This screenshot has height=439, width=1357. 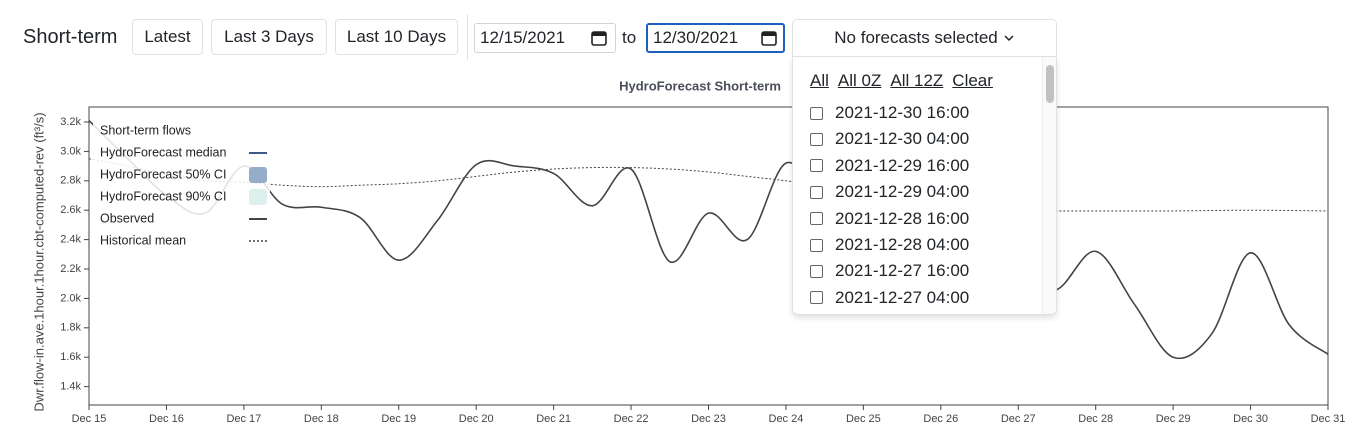 What do you see at coordinates (145, 130) in the screenshot?
I see `legend-title: Short-term flows` at bounding box center [145, 130].